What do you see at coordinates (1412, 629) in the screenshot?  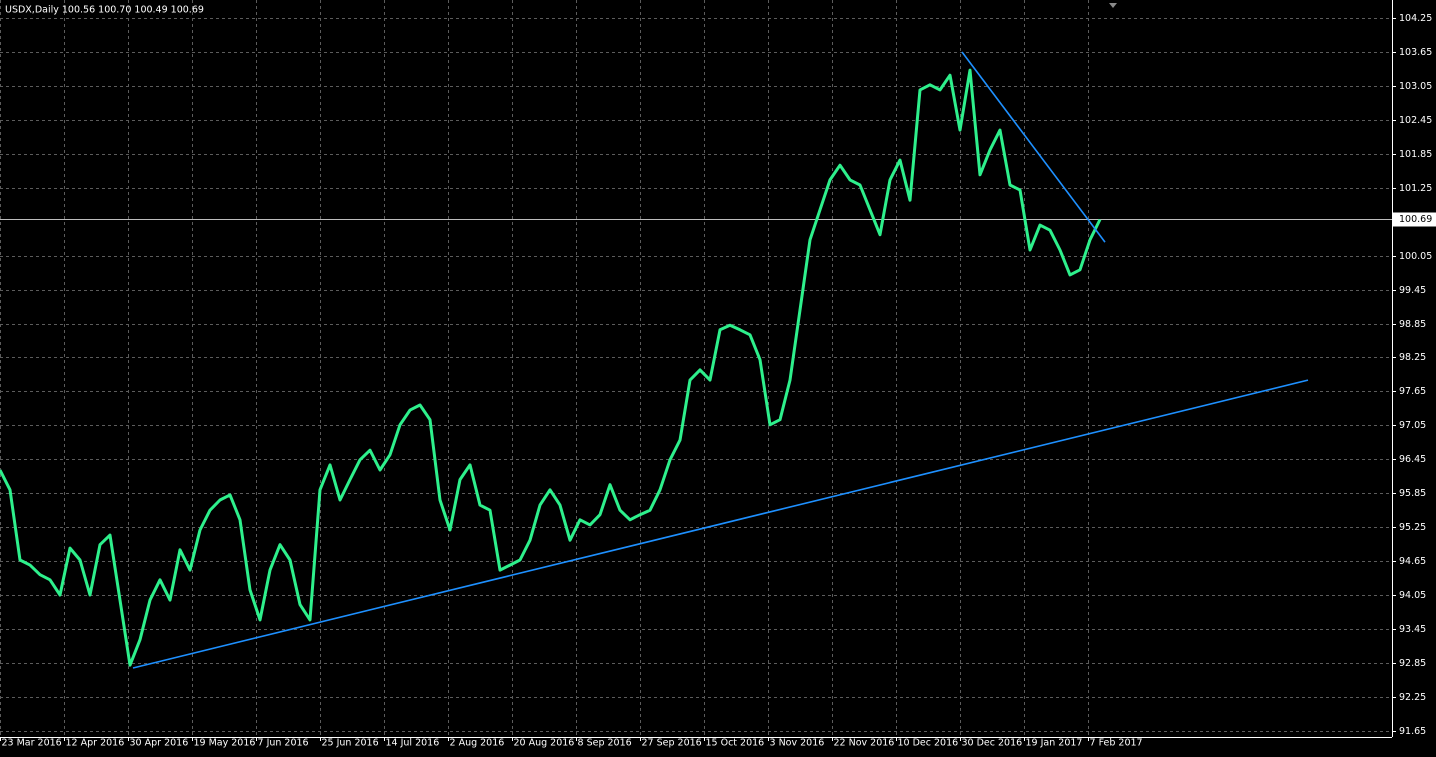 I see `y-tick-label: 93.45` at bounding box center [1412, 629].